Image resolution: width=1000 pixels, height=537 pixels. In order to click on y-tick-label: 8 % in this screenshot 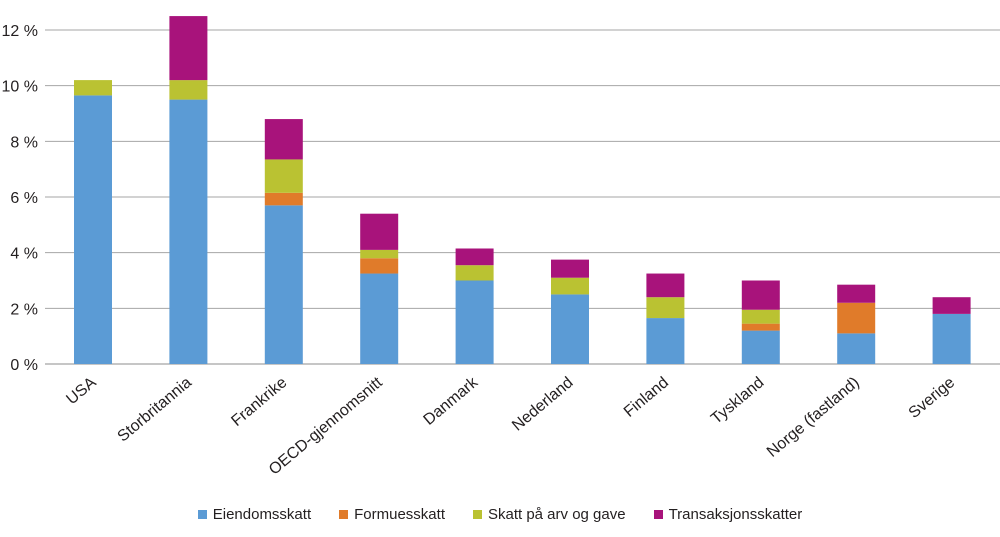, I will do `click(24, 142)`.